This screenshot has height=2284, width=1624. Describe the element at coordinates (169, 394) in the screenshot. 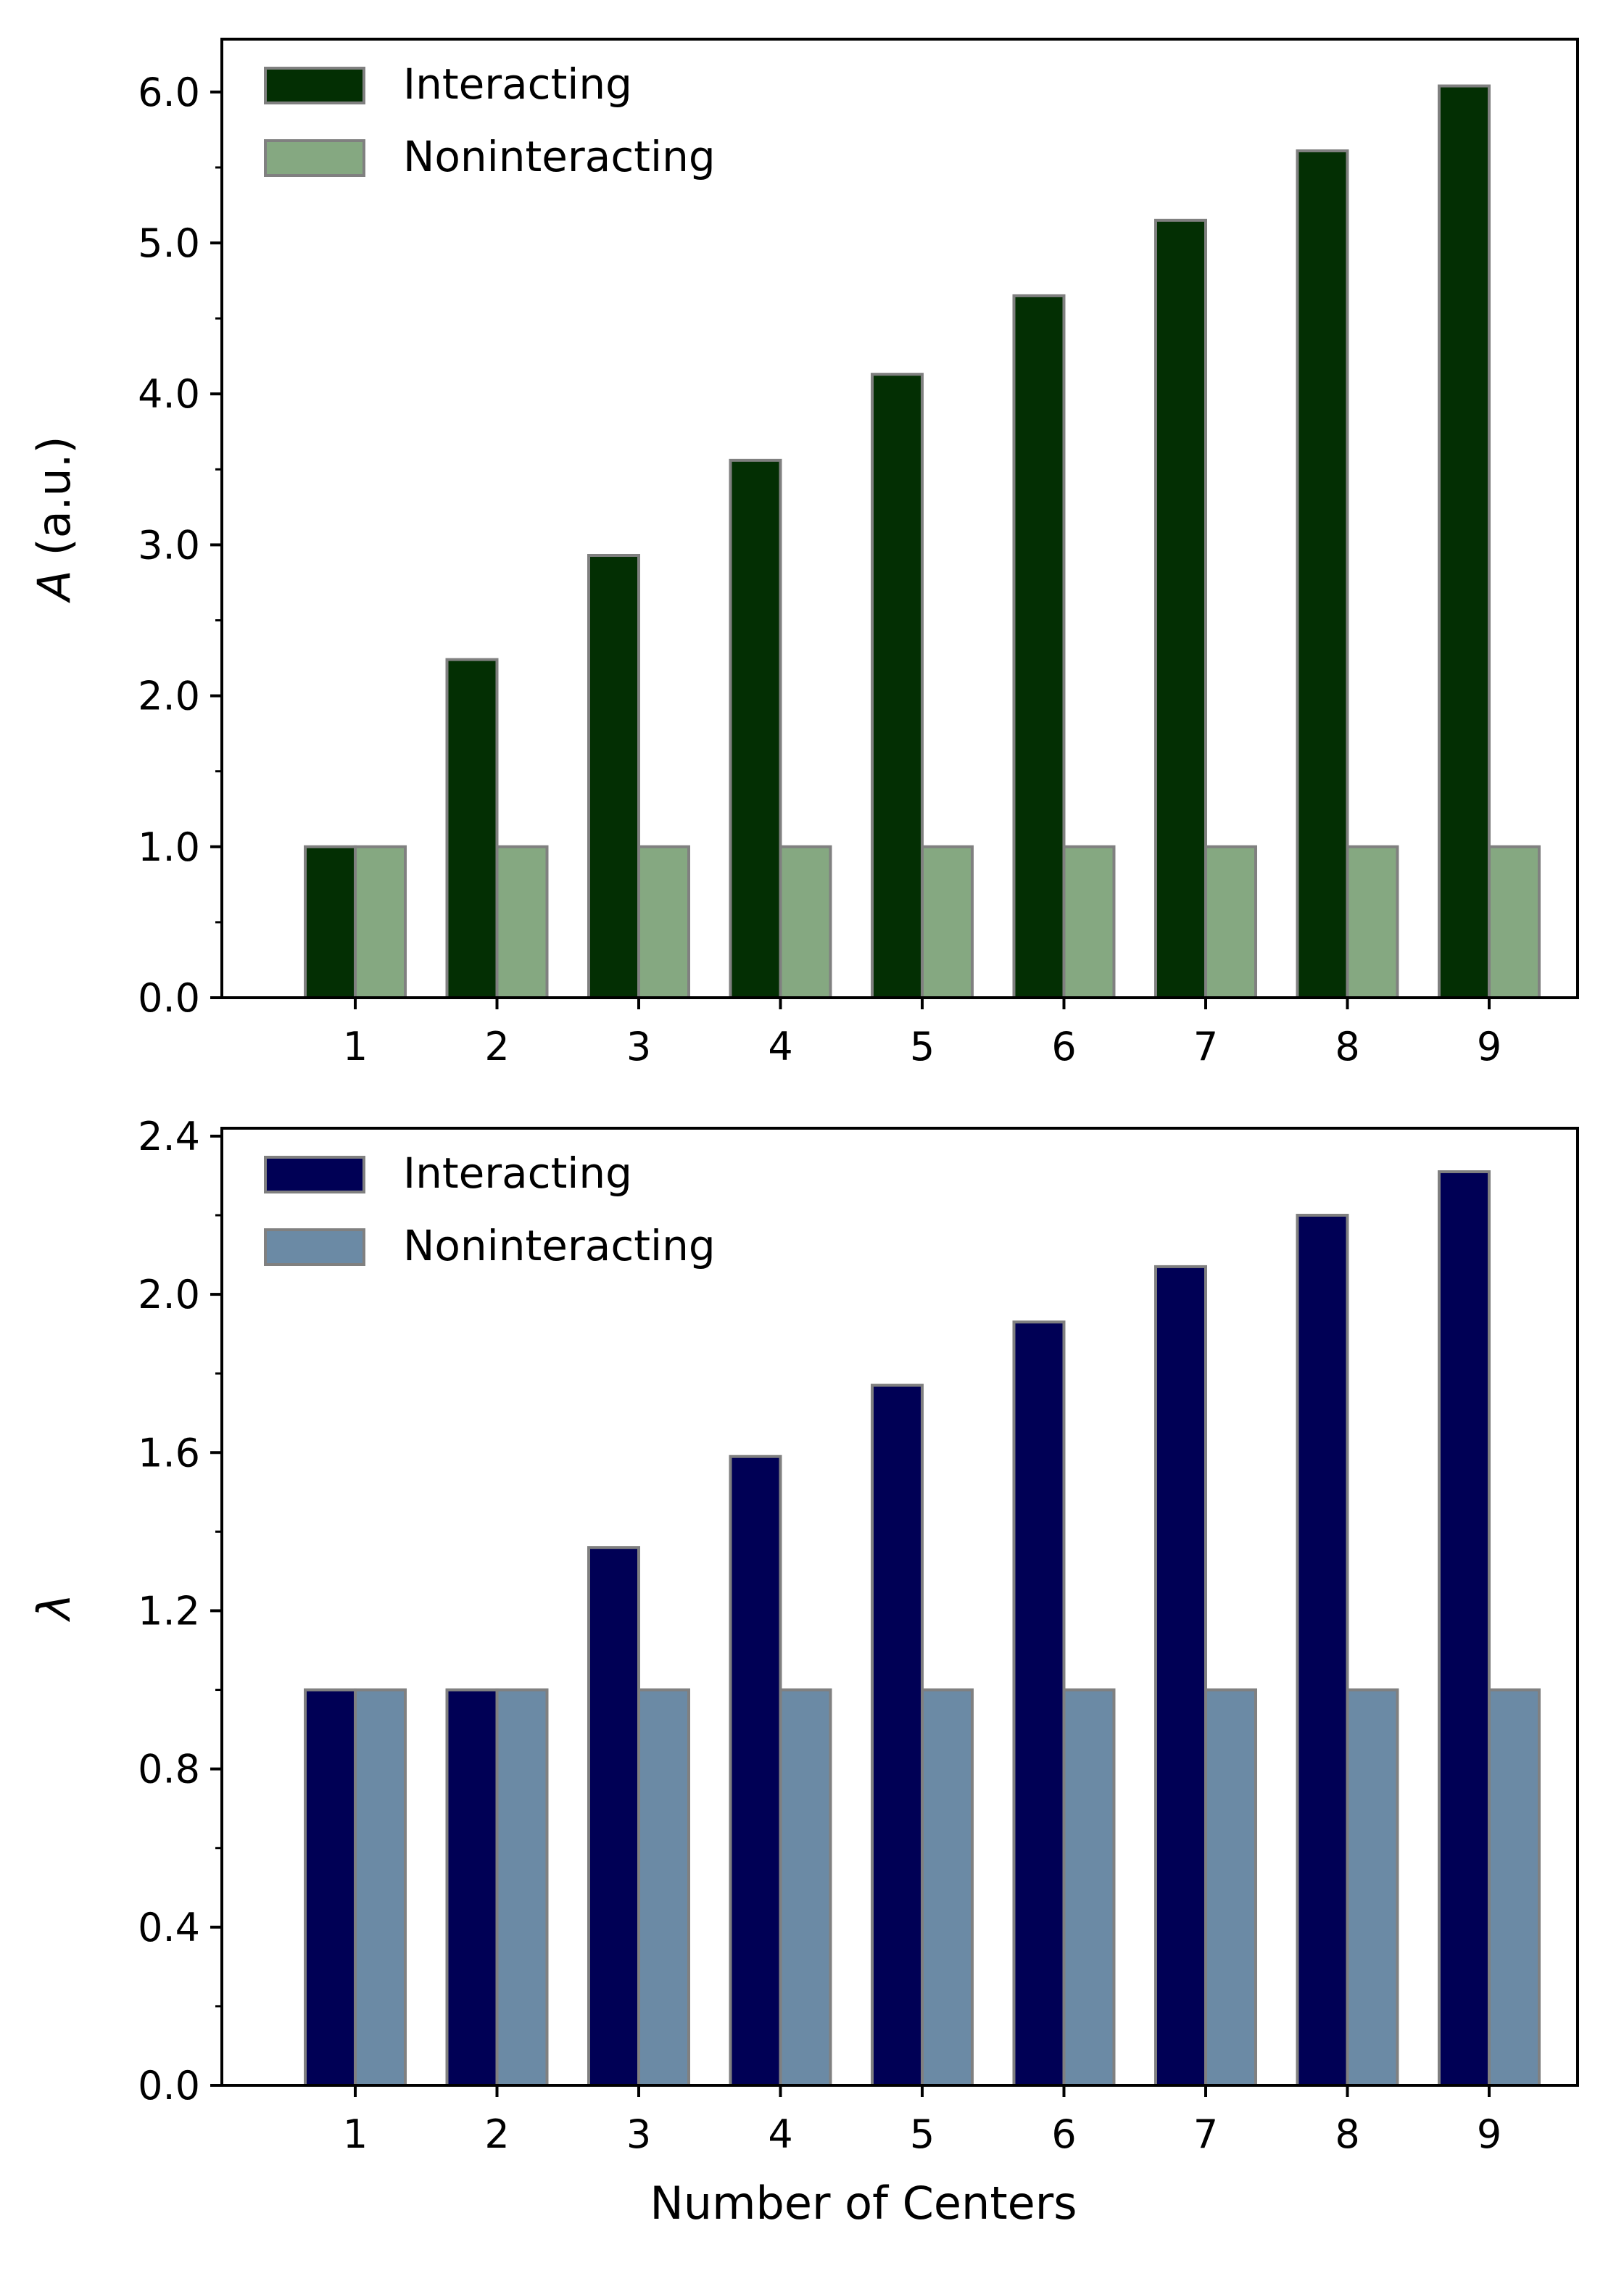

I see `y-tick-label: 4.0` at that location.